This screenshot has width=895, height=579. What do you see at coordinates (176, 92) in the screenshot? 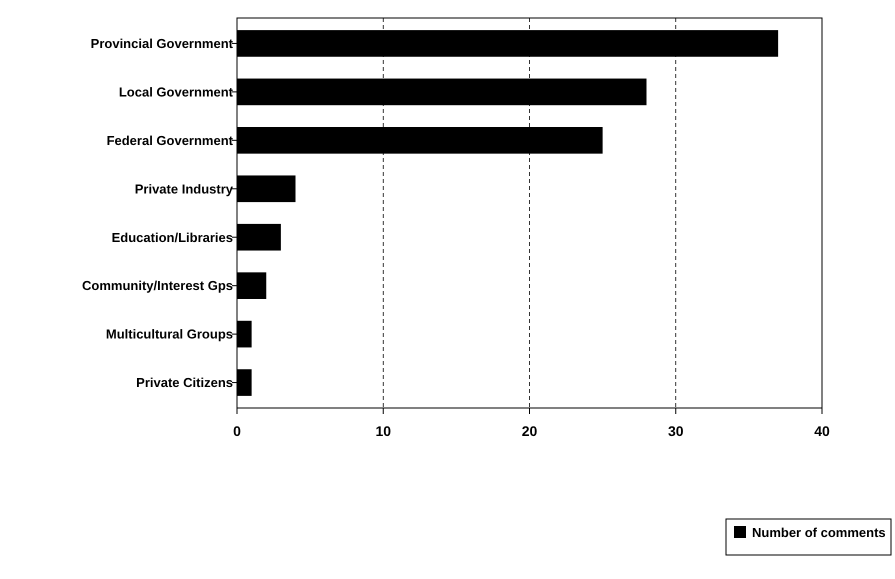
I see `y-tick-label: Local Government` at bounding box center [176, 92].